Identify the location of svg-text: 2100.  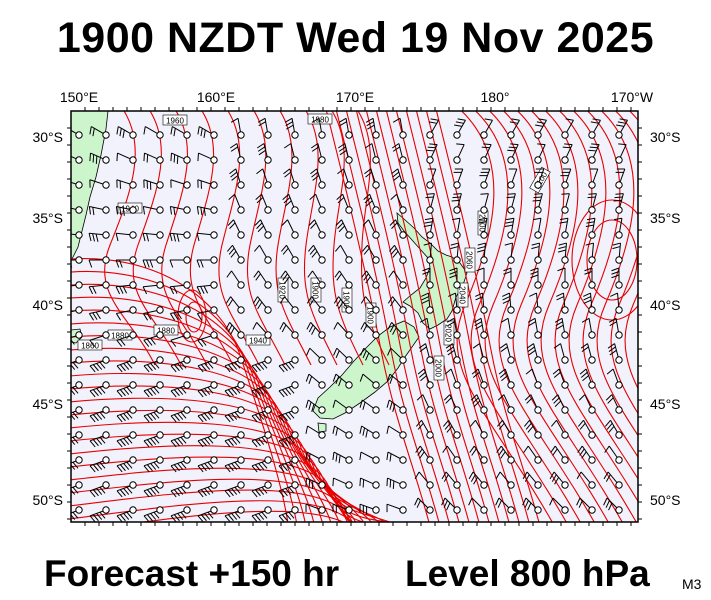
(482, 223).